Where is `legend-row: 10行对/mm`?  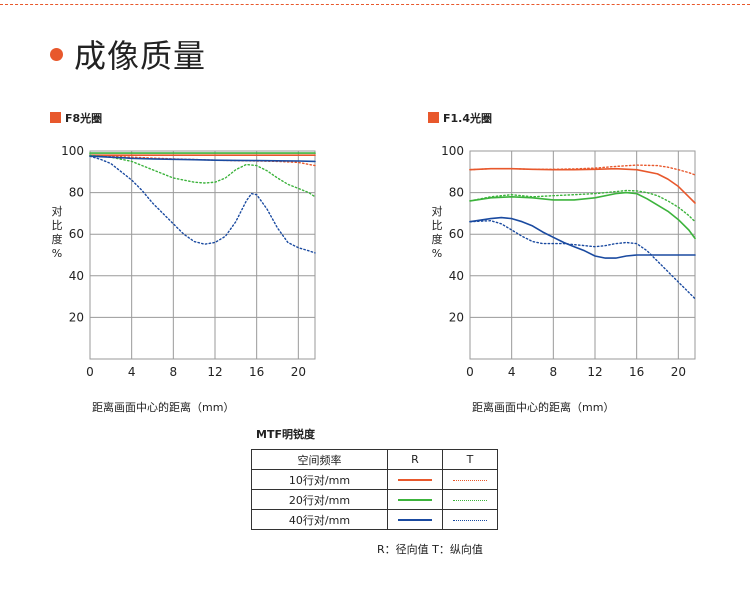 legend-row: 10行对/mm is located at coordinates (374, 479).